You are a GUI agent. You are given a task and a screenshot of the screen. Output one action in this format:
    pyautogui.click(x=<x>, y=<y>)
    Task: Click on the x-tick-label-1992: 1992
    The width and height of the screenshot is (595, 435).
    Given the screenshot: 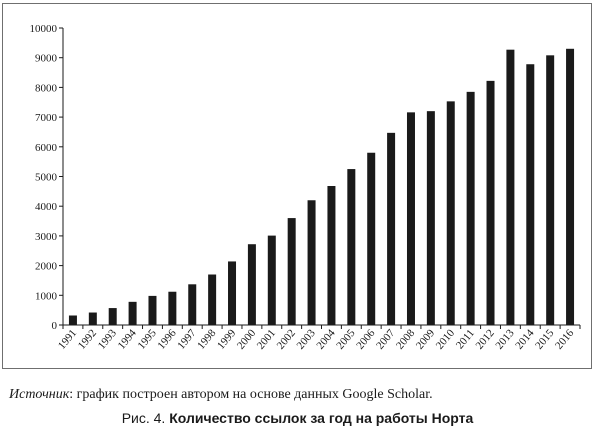 What is the action you would take?
    pyautogui.click(x=87, y=339)
    